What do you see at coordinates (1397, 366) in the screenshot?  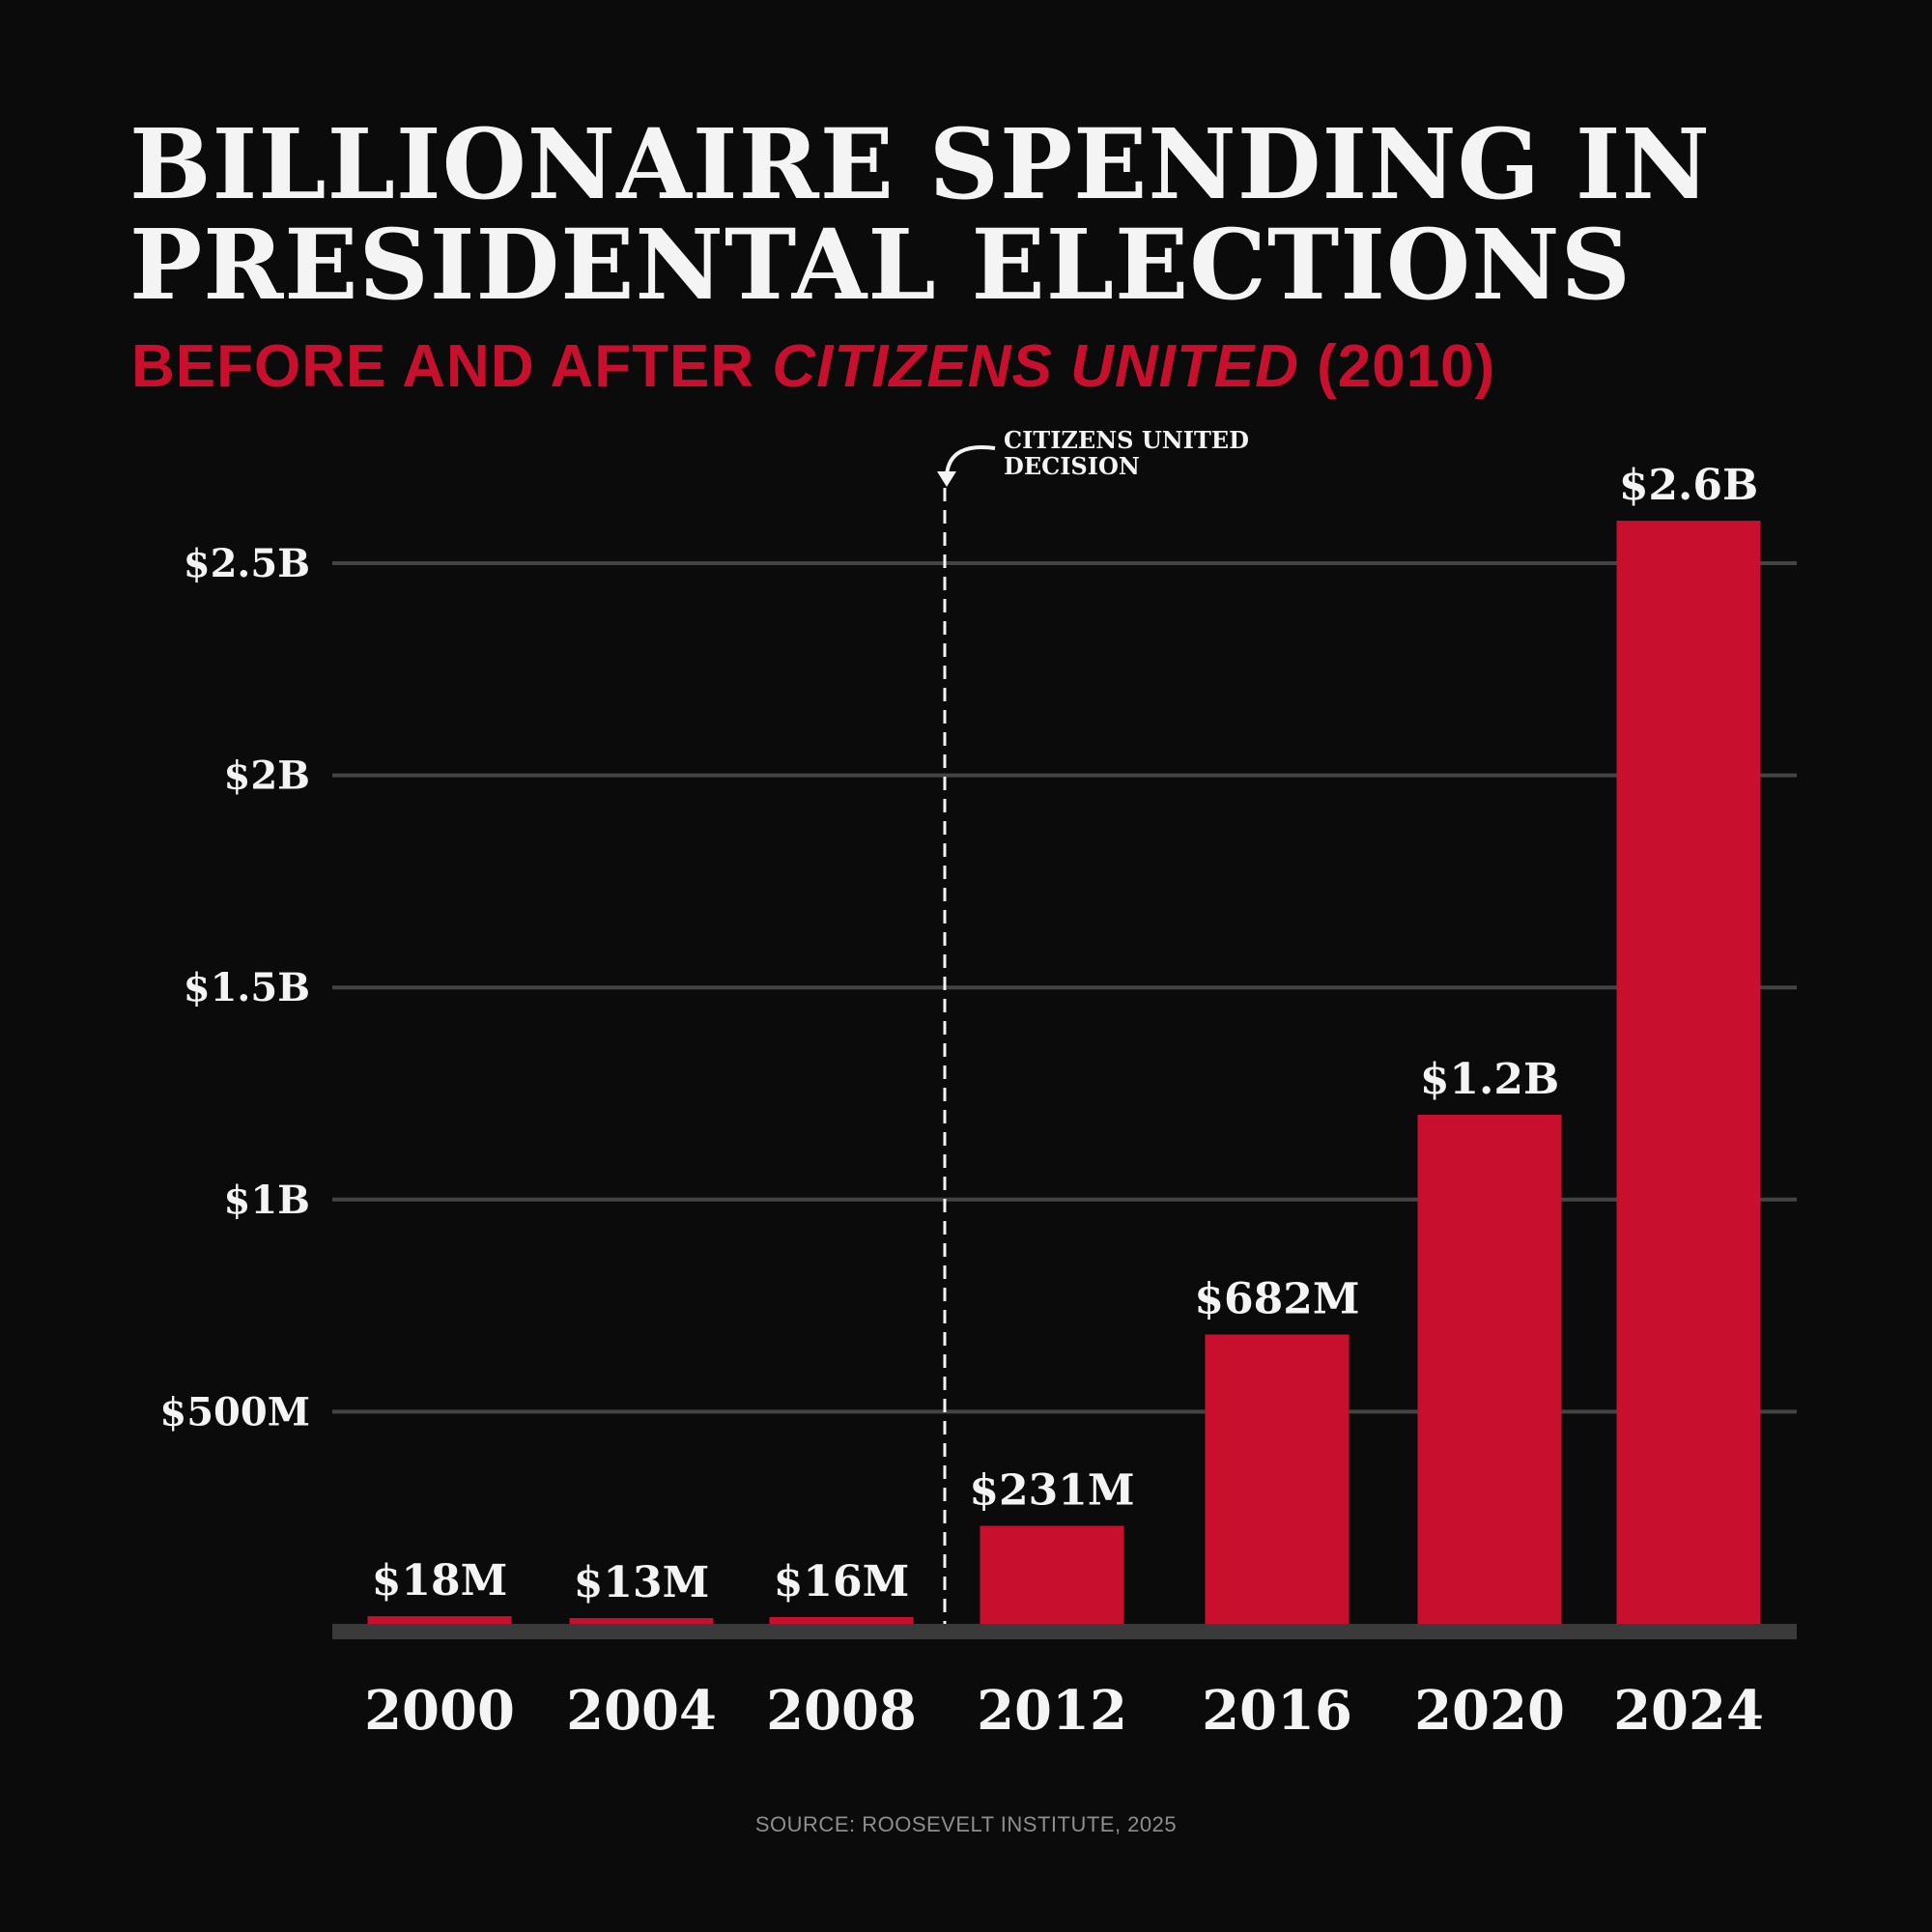 I see `subtitle-suffix: (2010)` at bounding box center [1397, 366].